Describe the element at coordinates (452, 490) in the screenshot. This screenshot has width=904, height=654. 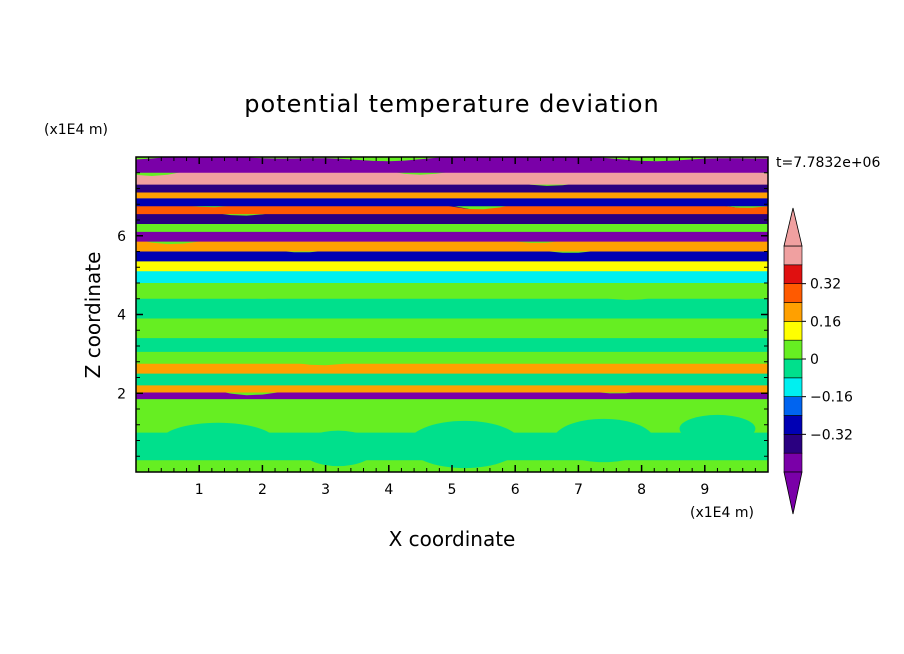
I see `x-tick-label: 5` at that location.